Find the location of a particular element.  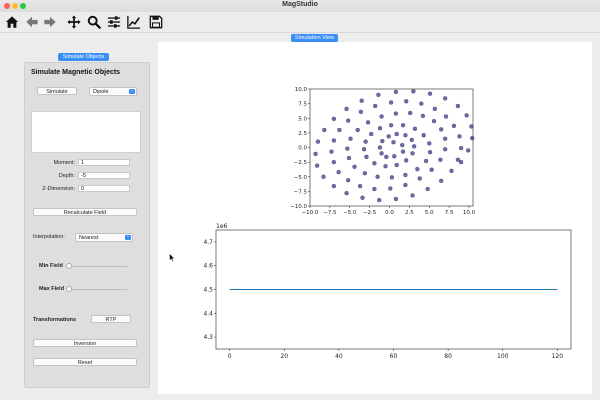

minimize-window-button is located at coordinates (15, 6).